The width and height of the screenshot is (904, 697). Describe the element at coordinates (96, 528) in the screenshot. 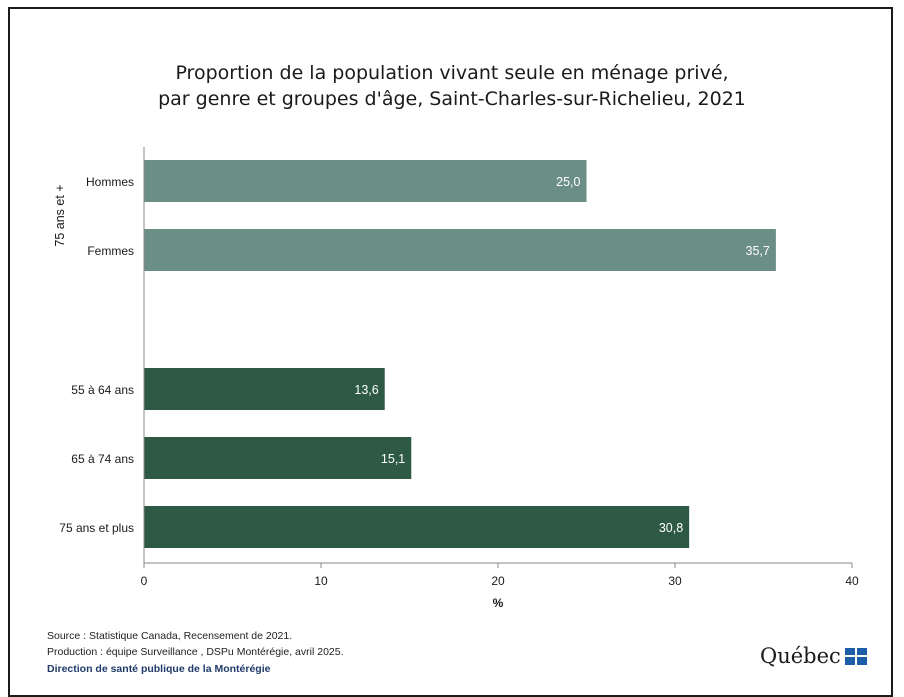

I see `category-label-4: 75 ans et plus` at that location.